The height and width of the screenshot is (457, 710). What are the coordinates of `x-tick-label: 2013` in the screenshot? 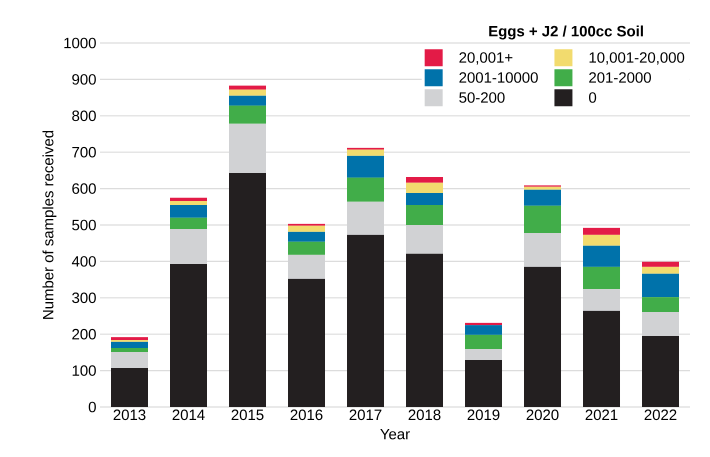 It's located at (130, 415).